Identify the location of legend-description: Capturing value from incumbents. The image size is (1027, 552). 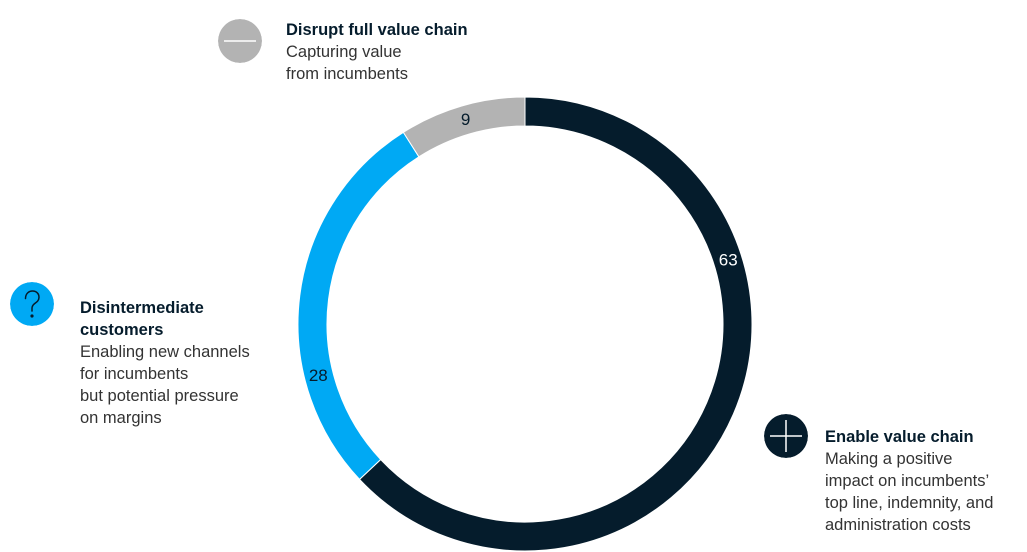
(416, 63).